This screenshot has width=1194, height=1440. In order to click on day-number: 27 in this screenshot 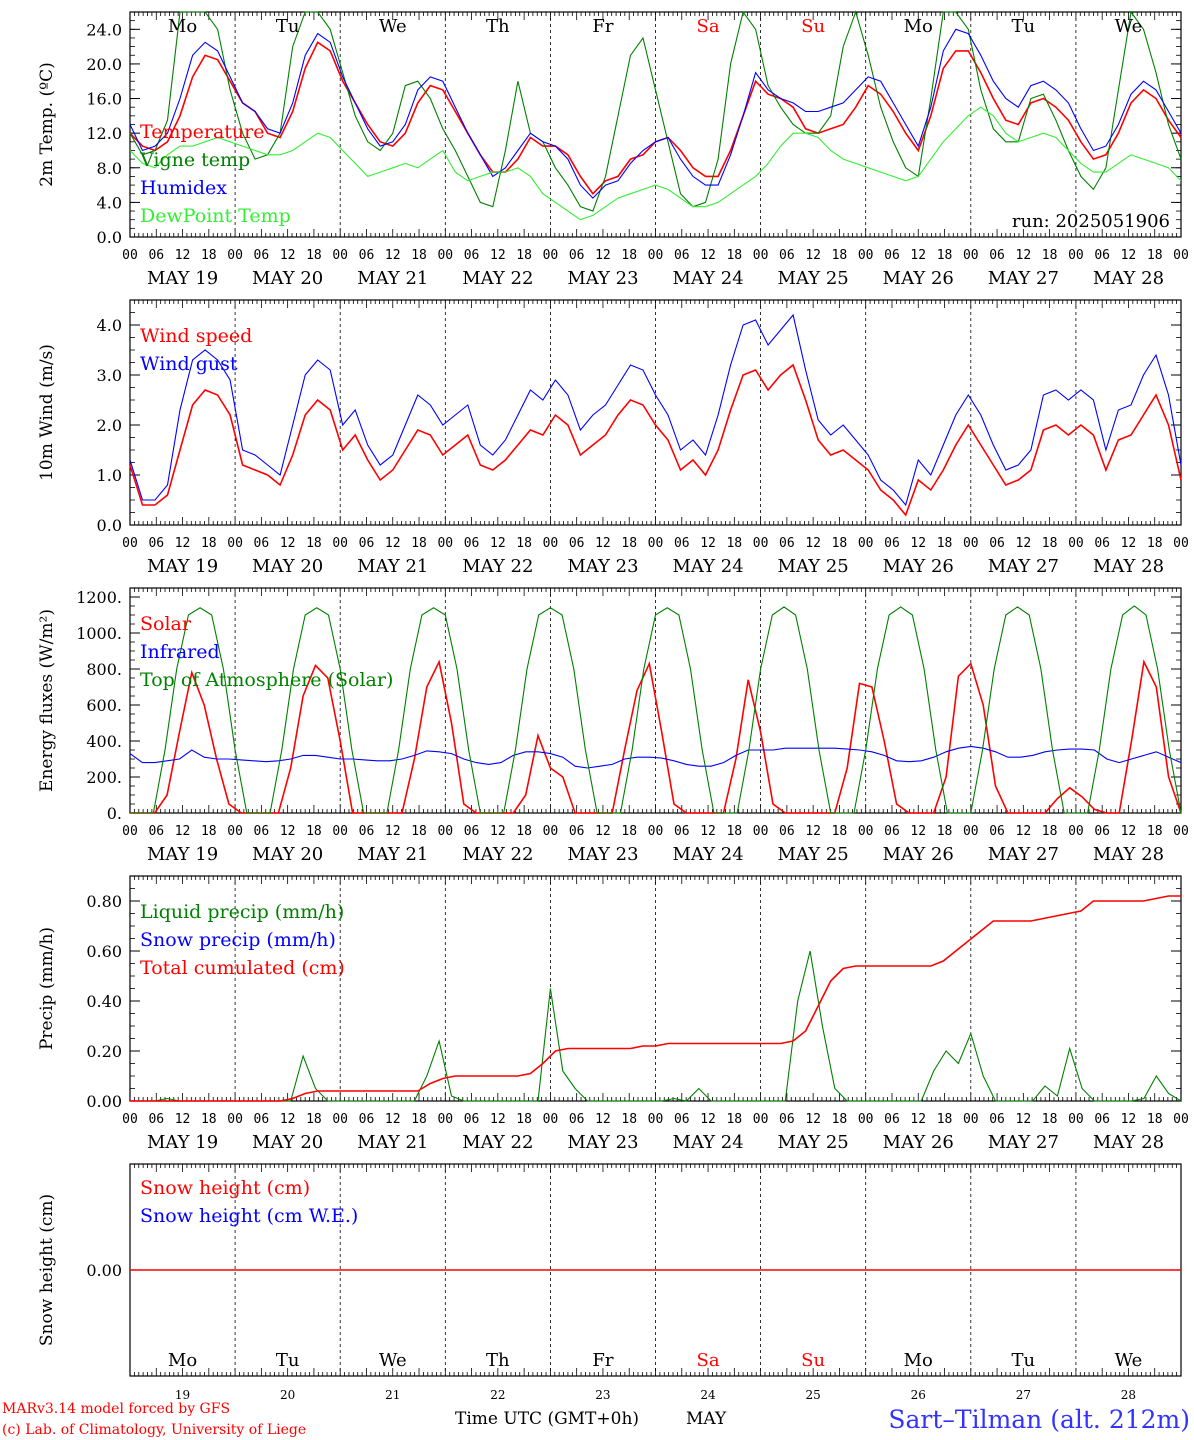, I will do `click(1023, 1395)`.